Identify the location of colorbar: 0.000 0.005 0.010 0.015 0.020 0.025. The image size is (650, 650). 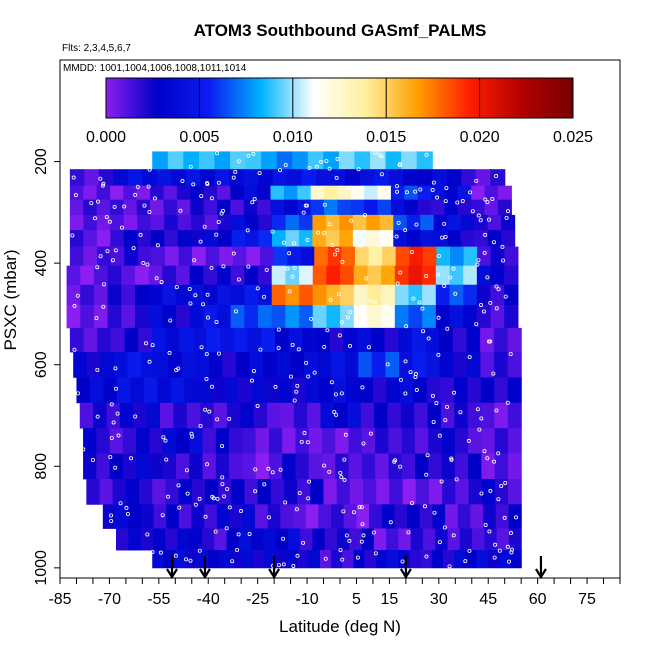
(339, 111).